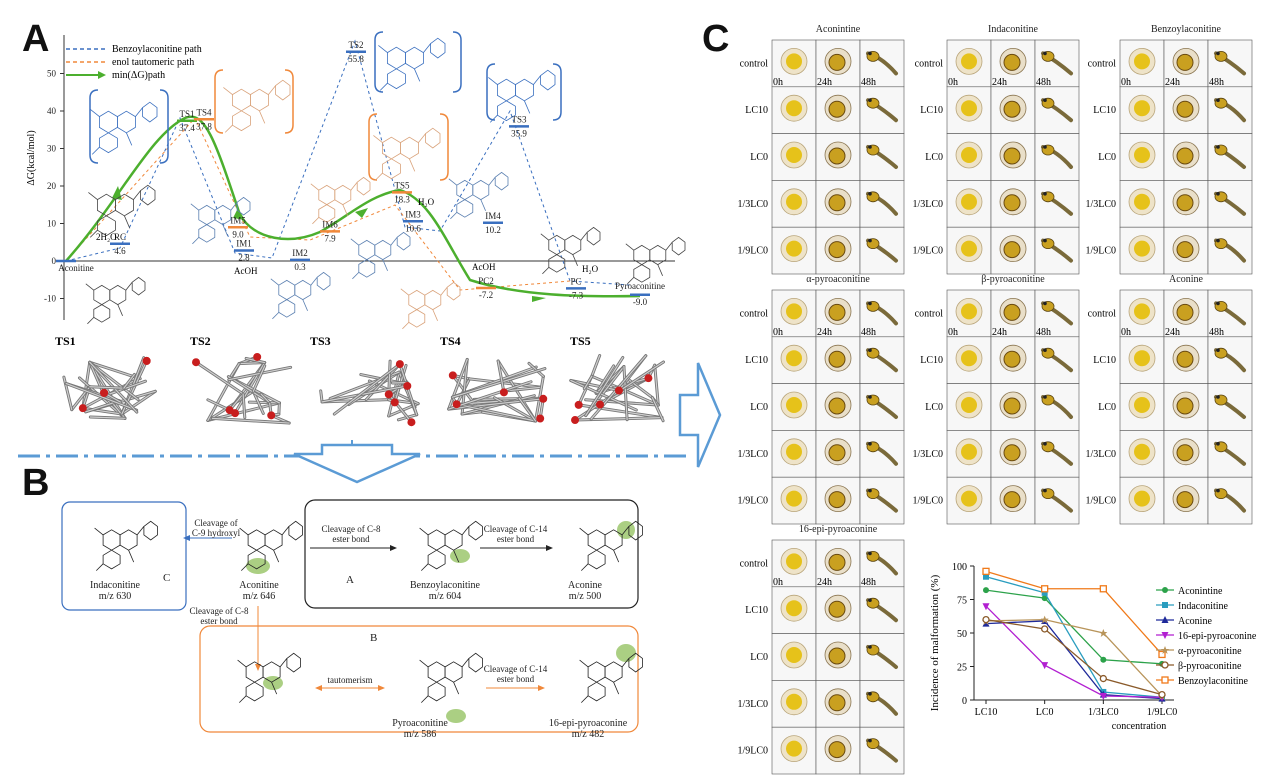  Describe the element at coordinates (1045, 712) in the screenshot. I see `chart-xtick: LC0` at that location.